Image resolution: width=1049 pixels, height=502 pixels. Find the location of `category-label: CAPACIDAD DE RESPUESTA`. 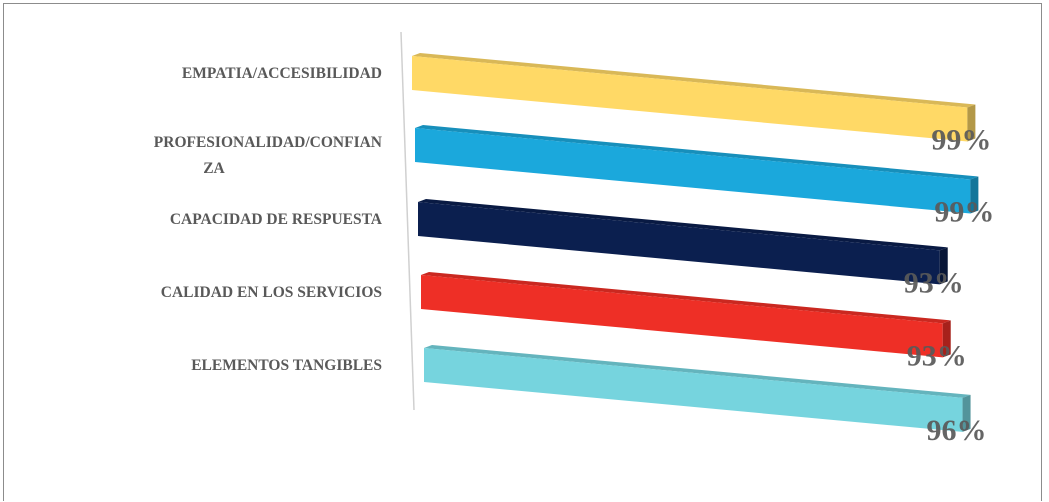

category-label: CAPACIDAD DE RESPUESTA is located at coordinates (276, 219).